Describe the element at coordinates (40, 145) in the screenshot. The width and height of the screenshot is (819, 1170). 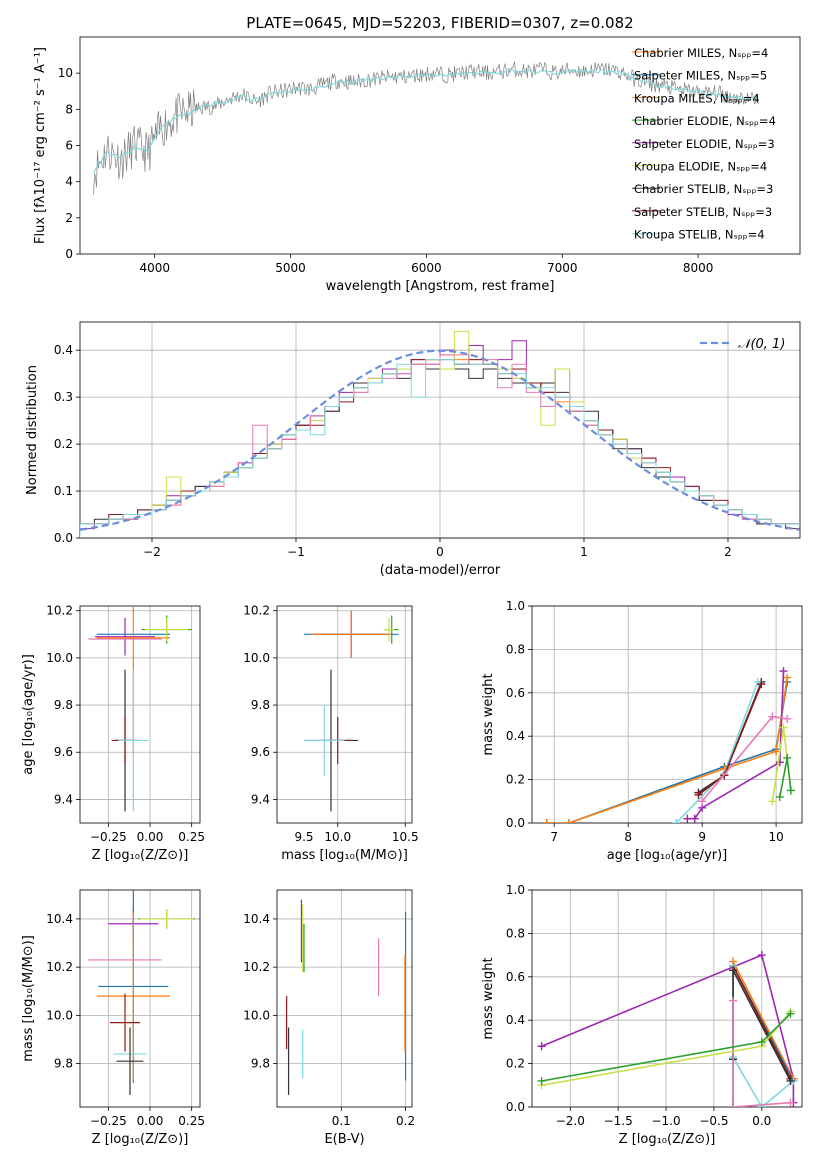
I see `y-axis-label: Flux [fλ10⁻¹⁷ erg cm⁻² s⁻¹ A⁻¹]` at that location.